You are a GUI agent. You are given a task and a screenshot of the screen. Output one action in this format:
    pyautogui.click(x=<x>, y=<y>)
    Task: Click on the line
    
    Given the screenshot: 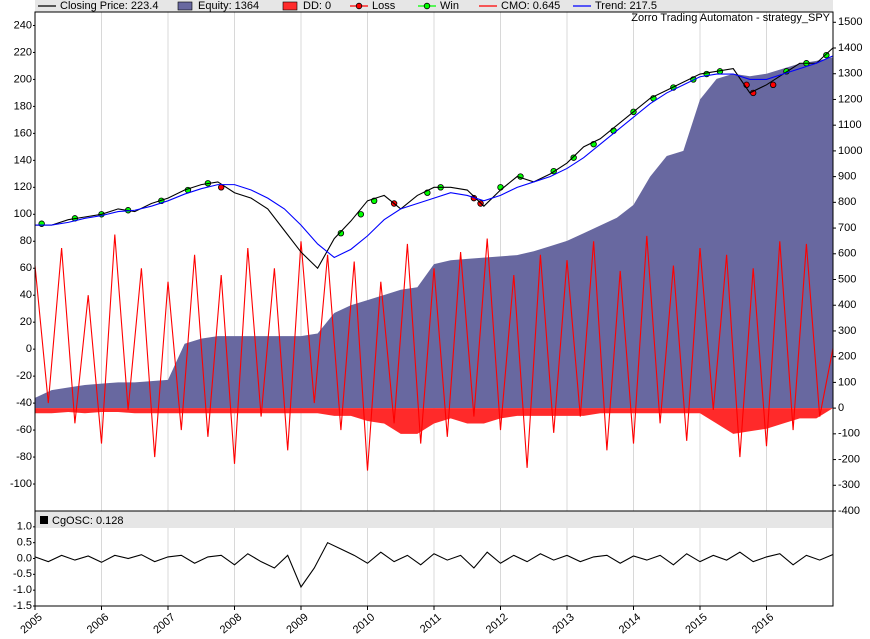 What is the action you would take?
    pyautogui.click(x=434, y=565)
    